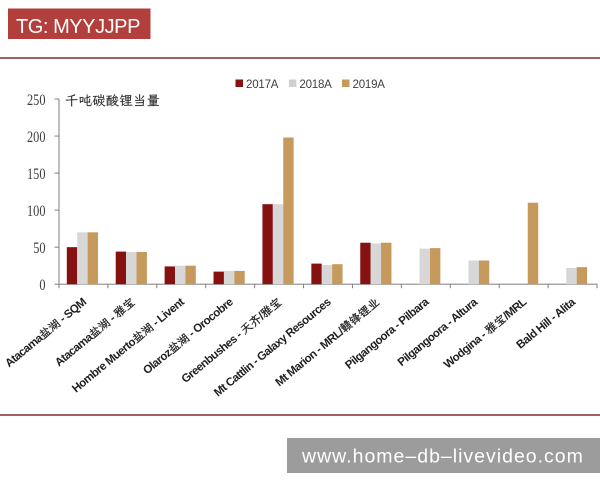 The height and width of the screenshot is (480, 600). I want to click on svg-text: 150, so click(36, 175).